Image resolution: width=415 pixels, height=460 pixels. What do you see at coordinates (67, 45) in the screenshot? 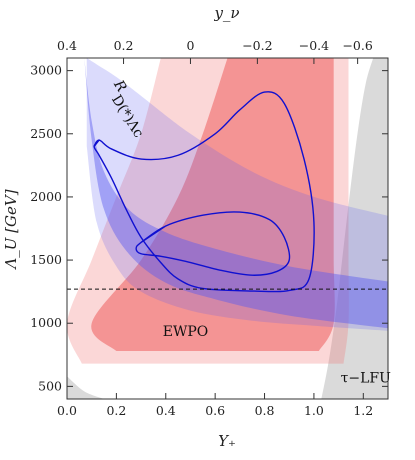
I see `top-tick-label: 0.4` at bounding box center [67, 45].